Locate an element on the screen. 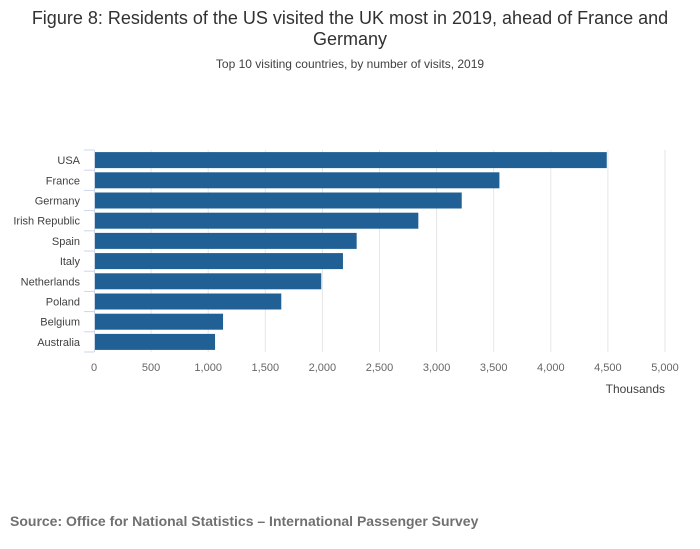 The width and height of the screenshot is (700, 549). x-tick-label: 500 is located at coordinates (151, 368).